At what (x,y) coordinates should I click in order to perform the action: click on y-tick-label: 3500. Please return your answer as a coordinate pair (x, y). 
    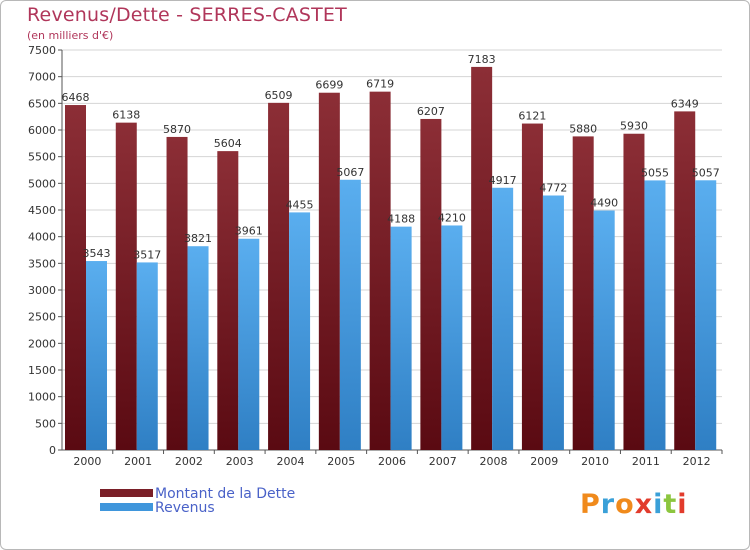
    Looking at the image, I should click on (42, 263).